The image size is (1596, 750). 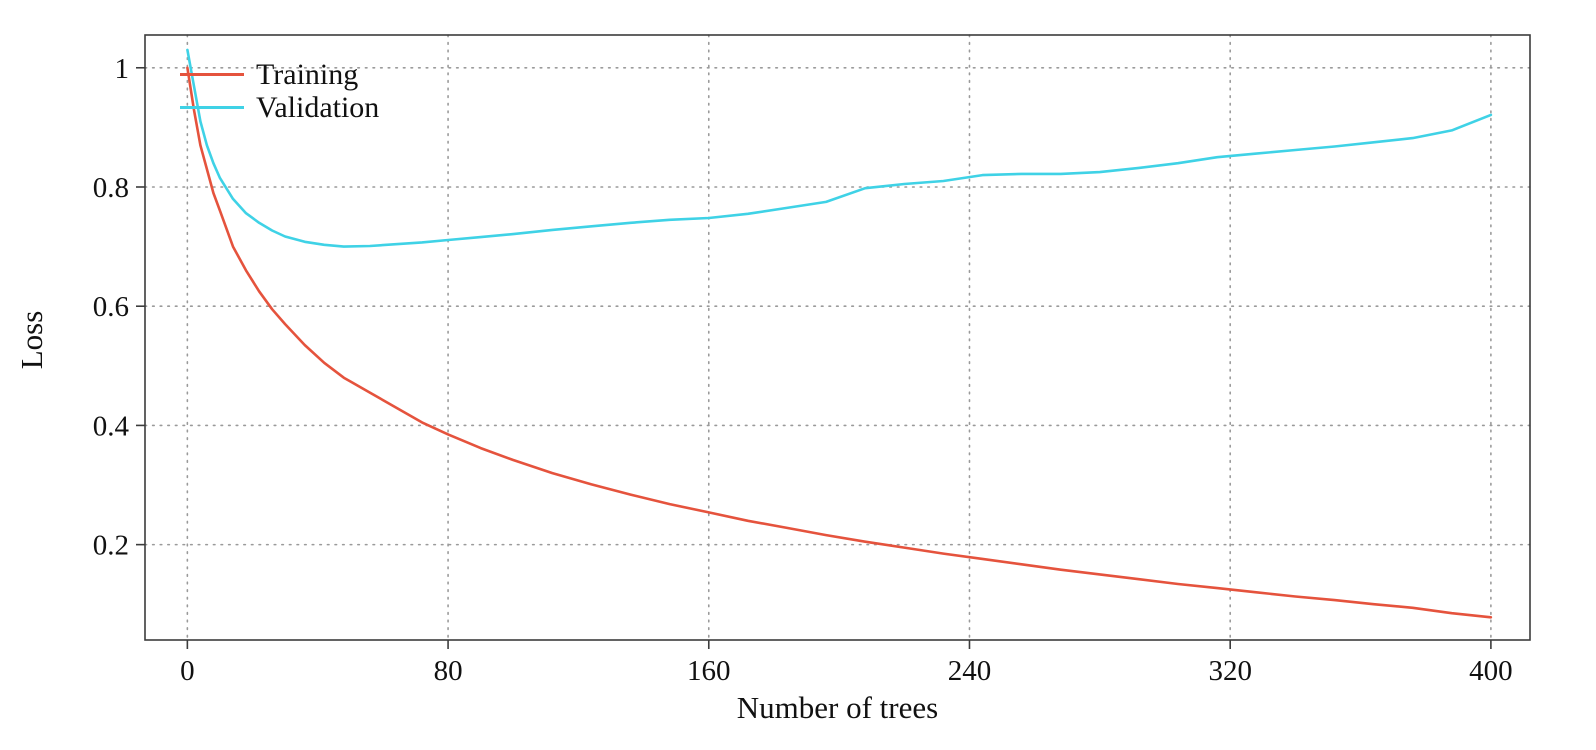 I want to click on legend-item-validation: Validation, so click(x=279, y=107).